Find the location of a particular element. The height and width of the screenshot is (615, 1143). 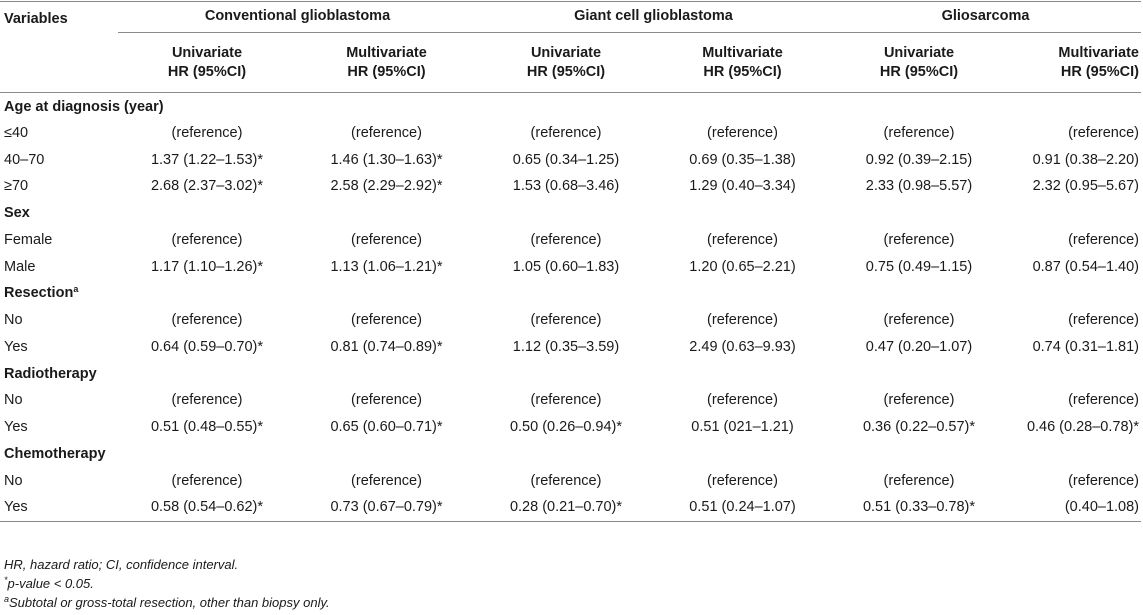

section-row: Age at diagnosis (year) is located at coordinates (570, 107).